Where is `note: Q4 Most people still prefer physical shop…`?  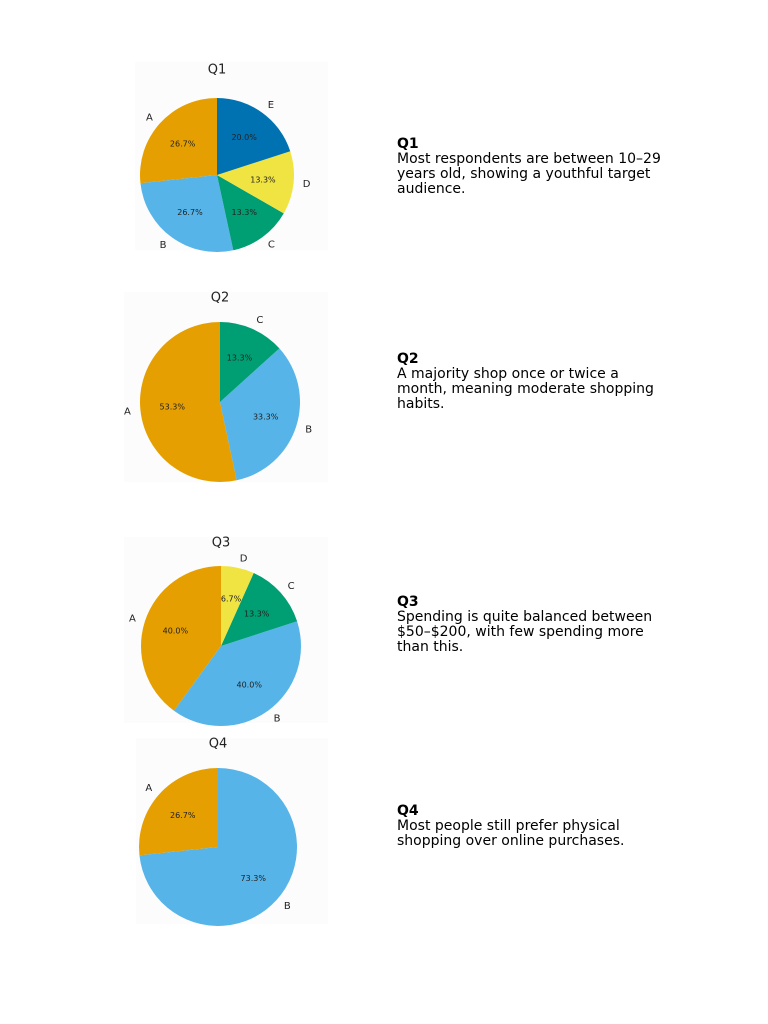
note: Q4 Most people still prefer physical shop… is located at coordinates (534, 826).